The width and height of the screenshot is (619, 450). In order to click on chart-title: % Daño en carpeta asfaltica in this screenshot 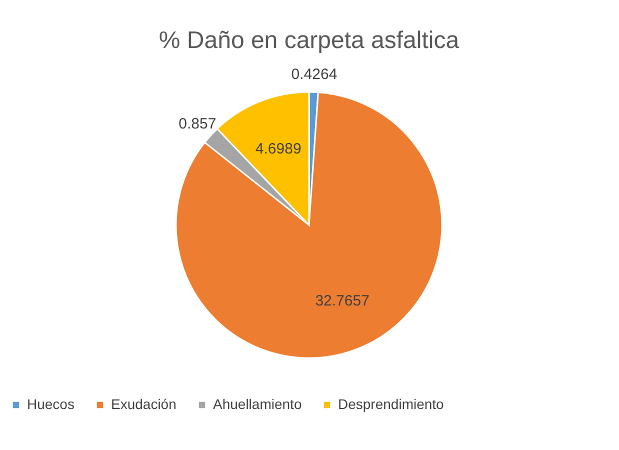, I will do `click(309, 40)`.